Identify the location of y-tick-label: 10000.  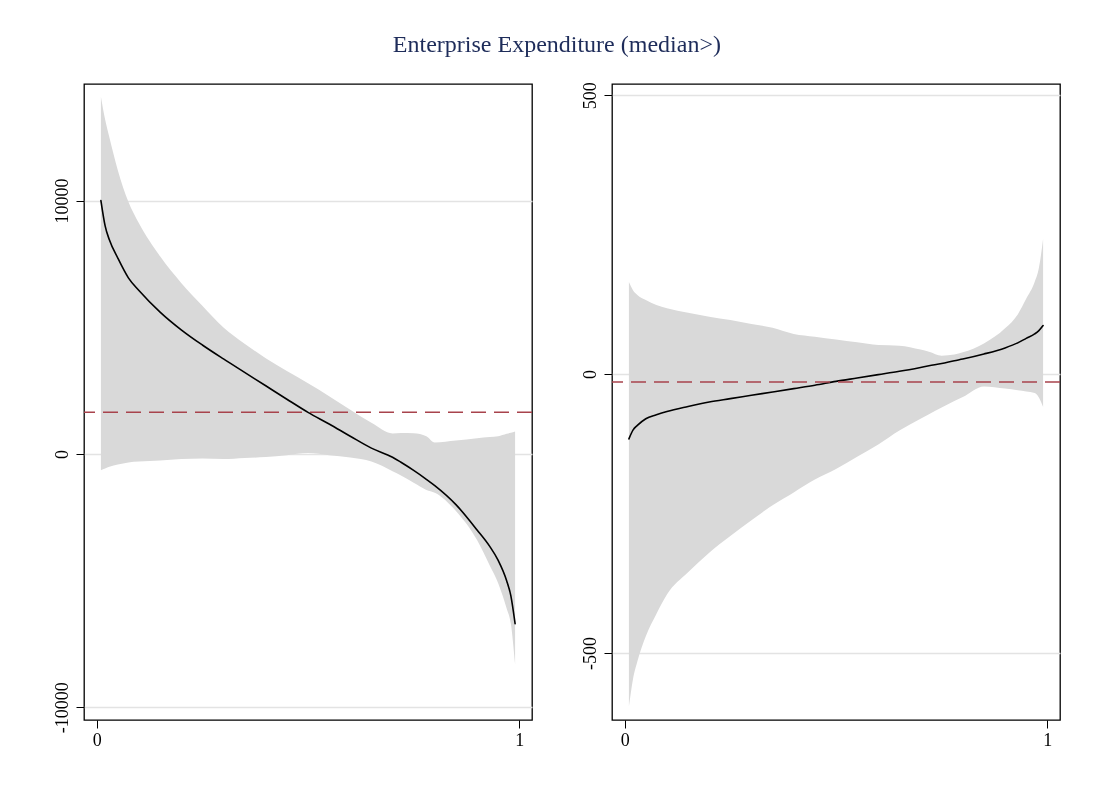
(61, 201).